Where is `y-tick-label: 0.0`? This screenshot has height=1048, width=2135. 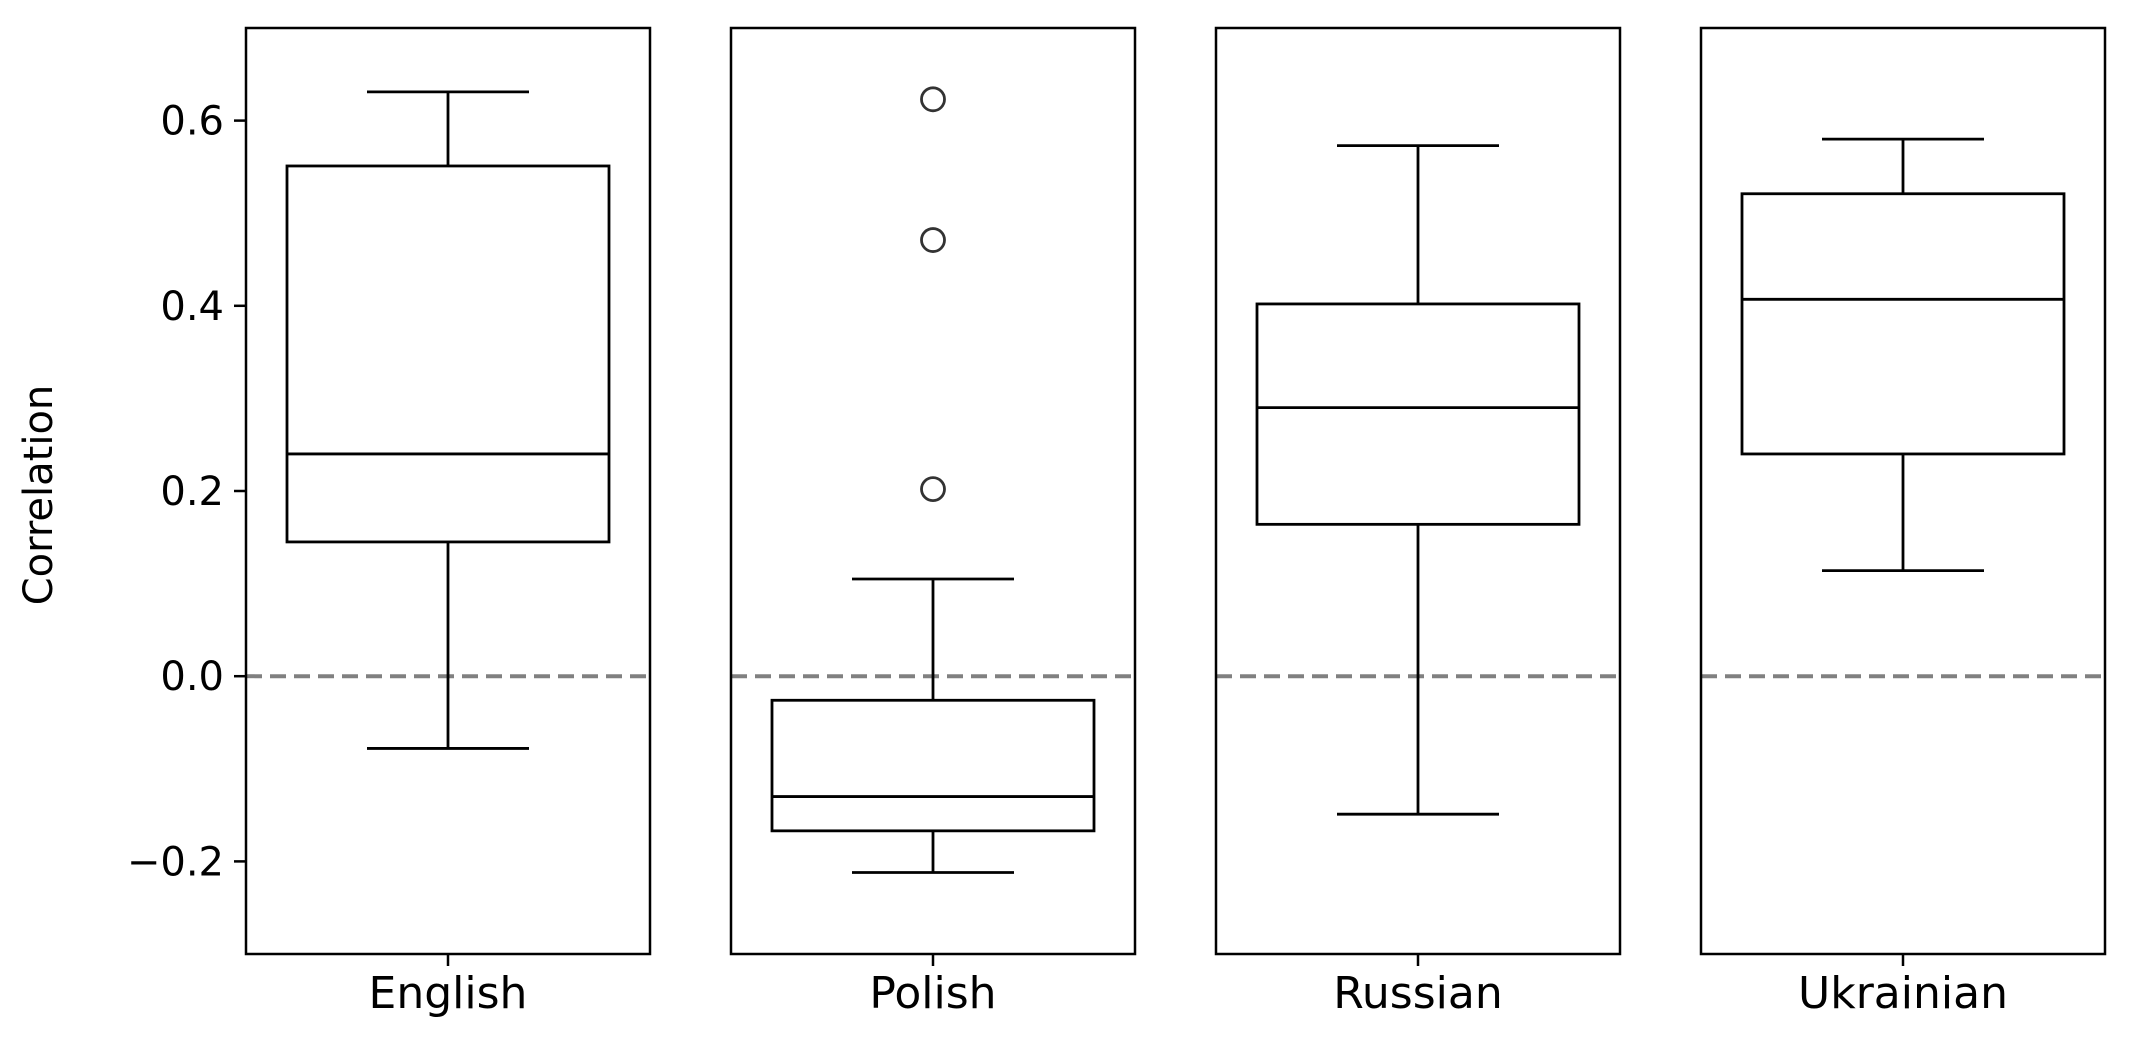
y-tick-label: 0.0 is located at coordinates (192, 677).